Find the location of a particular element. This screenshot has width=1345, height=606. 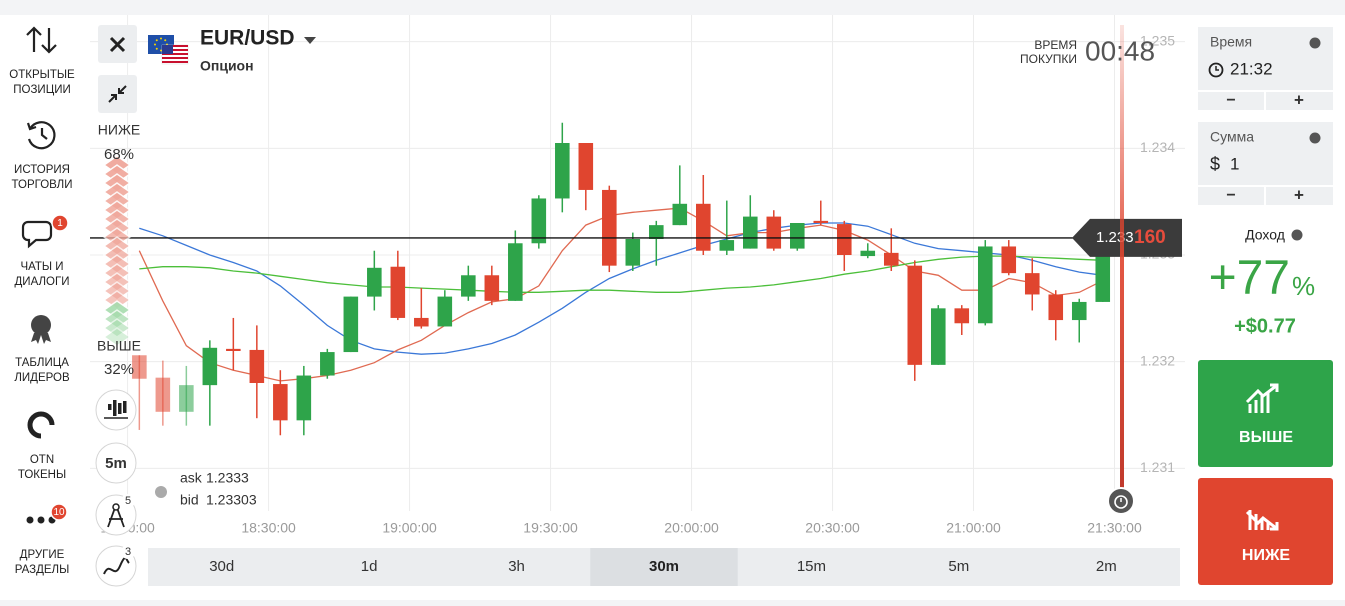

moving-average-line is located at coordinates (621, 274).